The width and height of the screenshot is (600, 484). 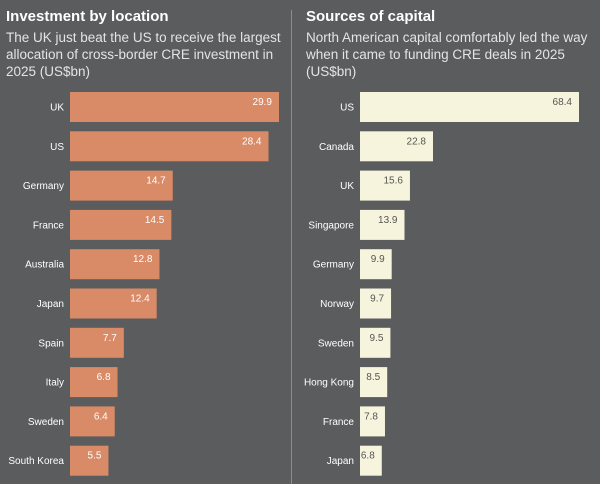 I want to click on value-label: 5.5, so click(x=95, y=456).